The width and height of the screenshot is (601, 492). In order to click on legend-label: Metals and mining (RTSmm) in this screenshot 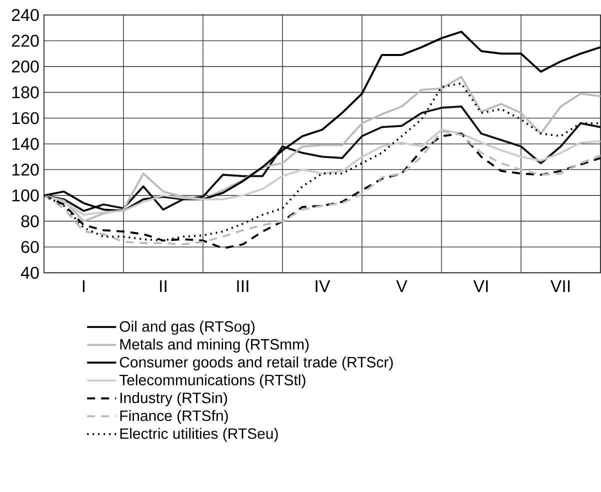, I will do `click(214, 345)`.